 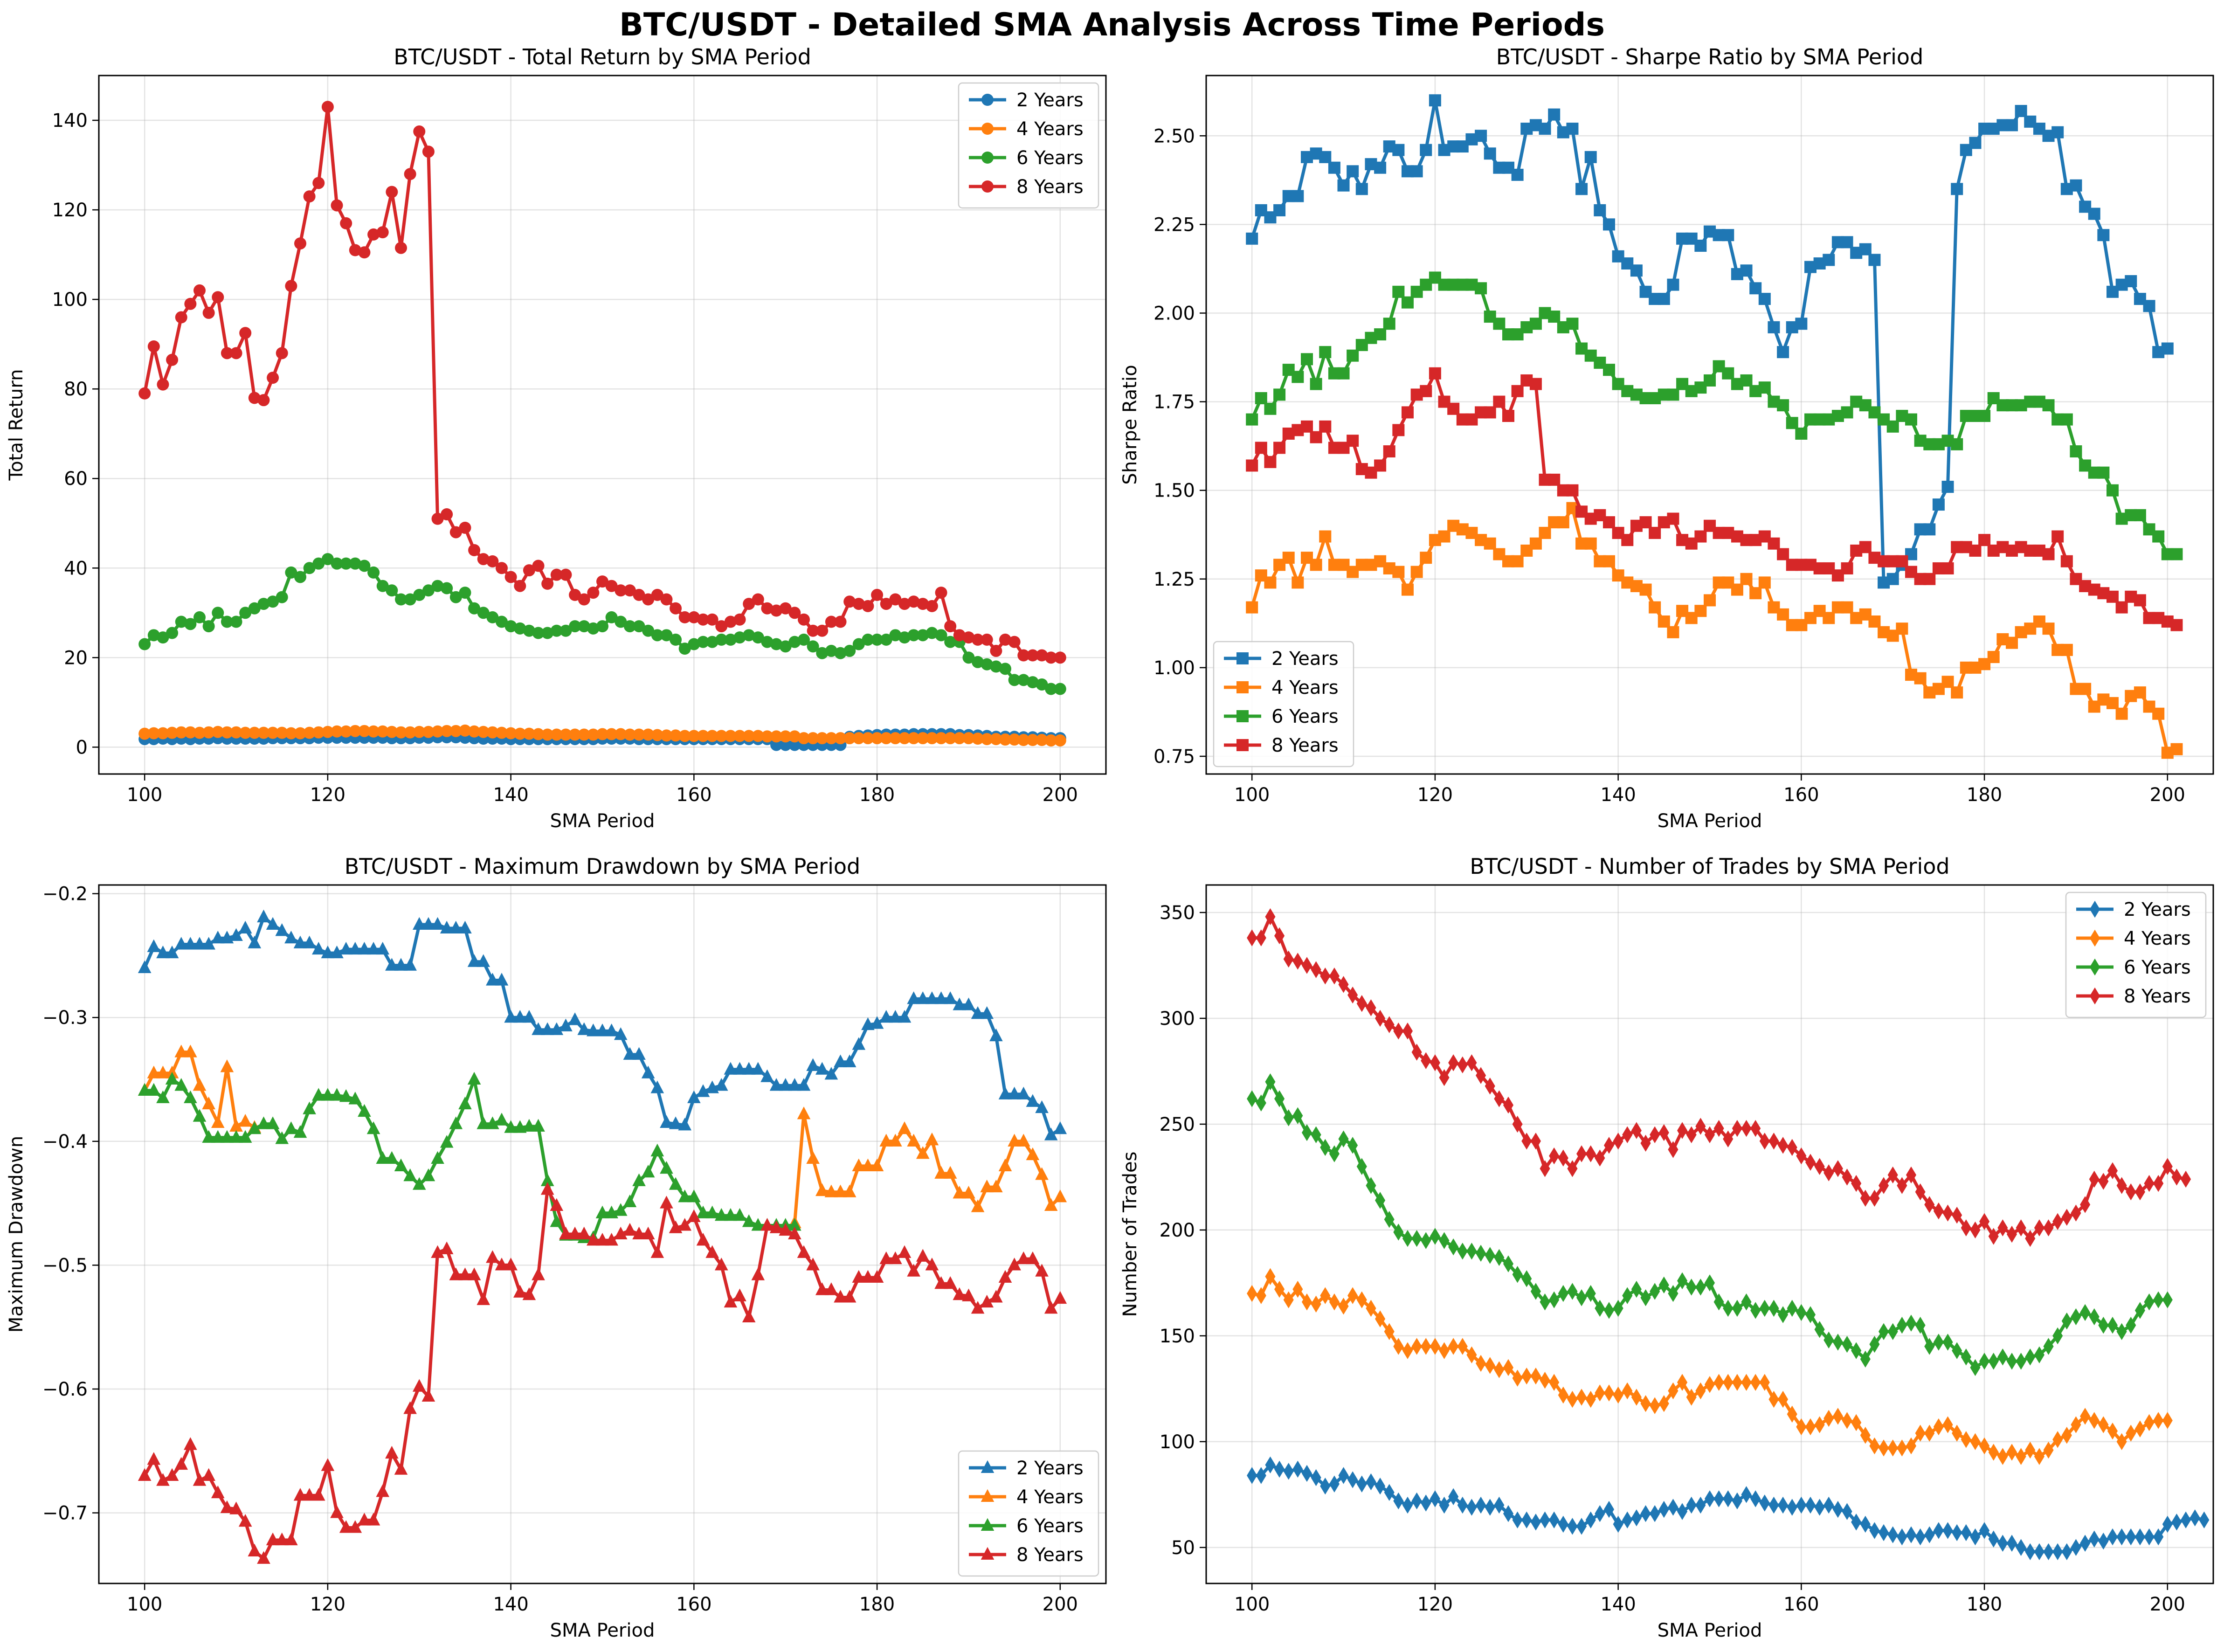 I want to click on subplot-title: BTC/USDT - Sharpe Ratio by SMA Period, so click(x=1710, y=56).